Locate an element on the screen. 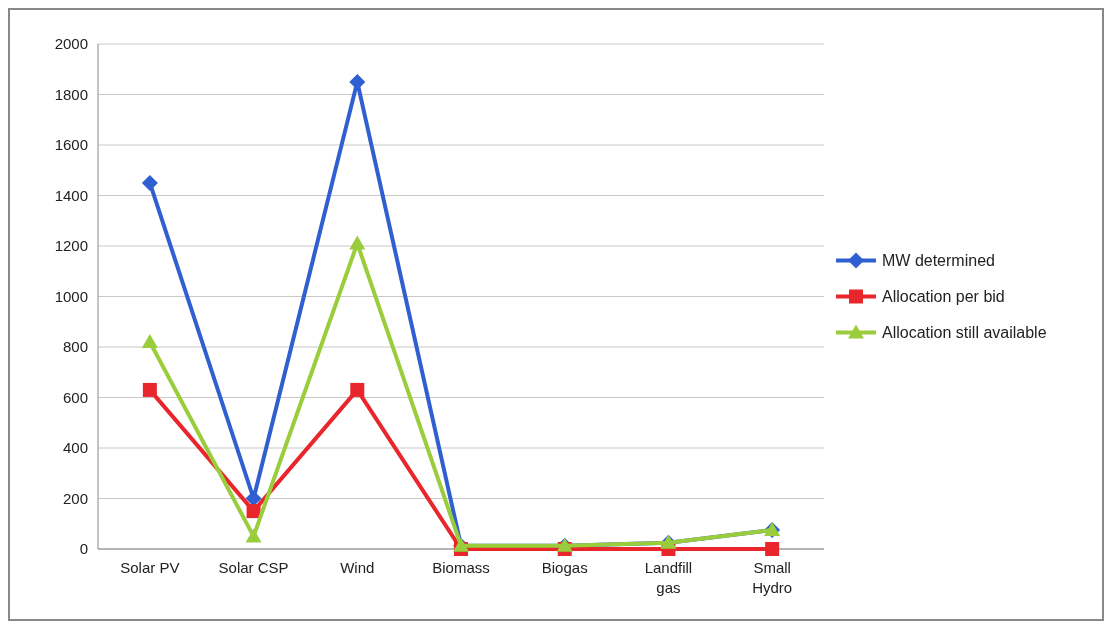 This screenshot has height=629, width=1112. legend-label: MW determined is located at coordinates (938, 261).